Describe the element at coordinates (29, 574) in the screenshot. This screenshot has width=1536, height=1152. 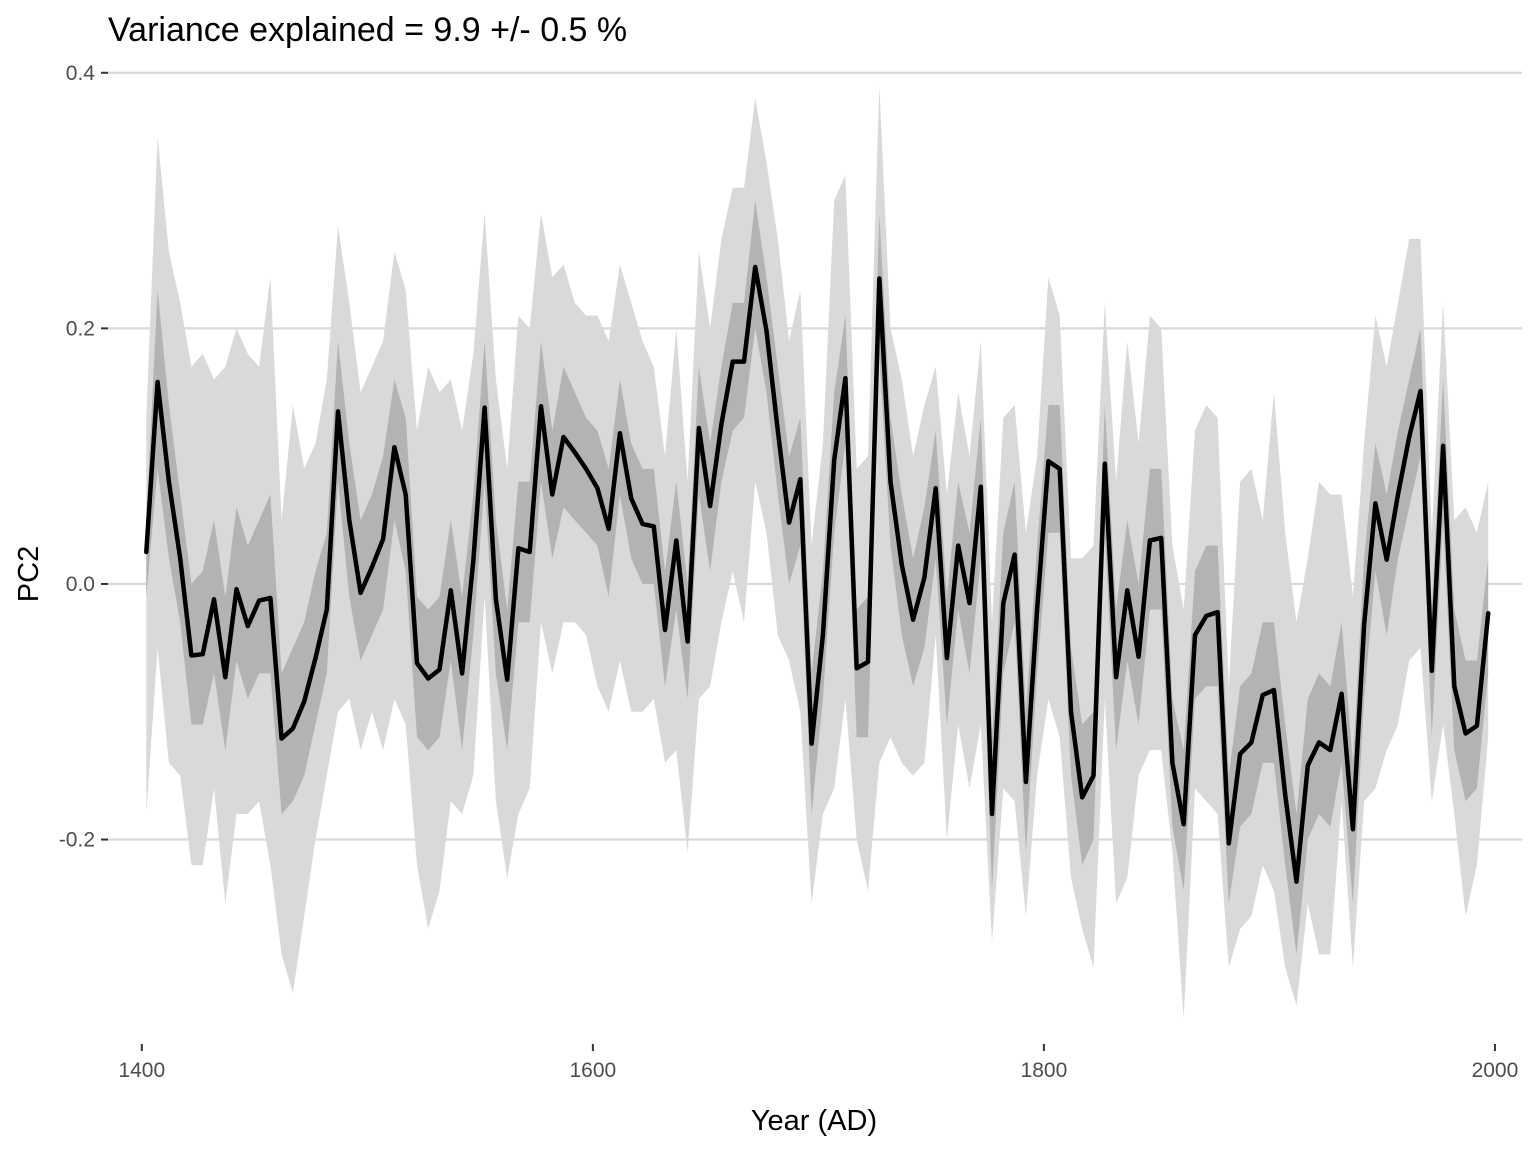
I see `y-axis-label: PC2` at that location.